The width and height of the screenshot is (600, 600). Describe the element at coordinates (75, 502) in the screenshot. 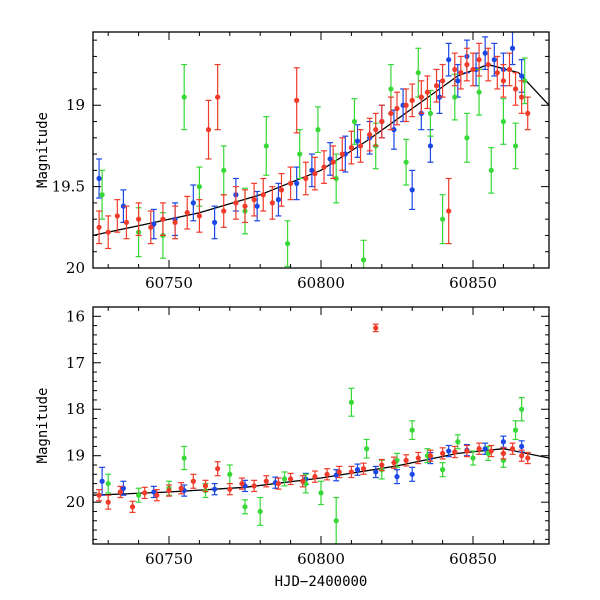

I see `y-tick-label: 20` at that location.